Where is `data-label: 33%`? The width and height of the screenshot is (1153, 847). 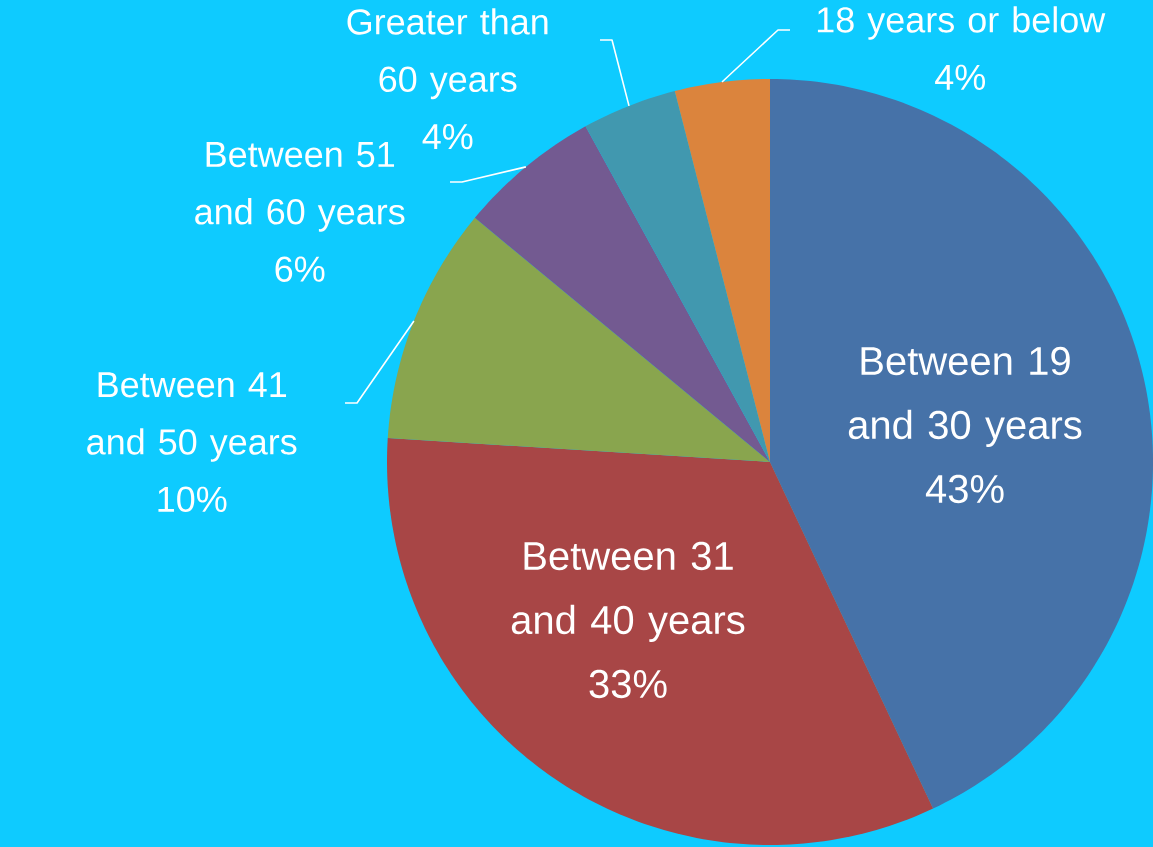
data-label: 33% is located at coordinates (628, 684).